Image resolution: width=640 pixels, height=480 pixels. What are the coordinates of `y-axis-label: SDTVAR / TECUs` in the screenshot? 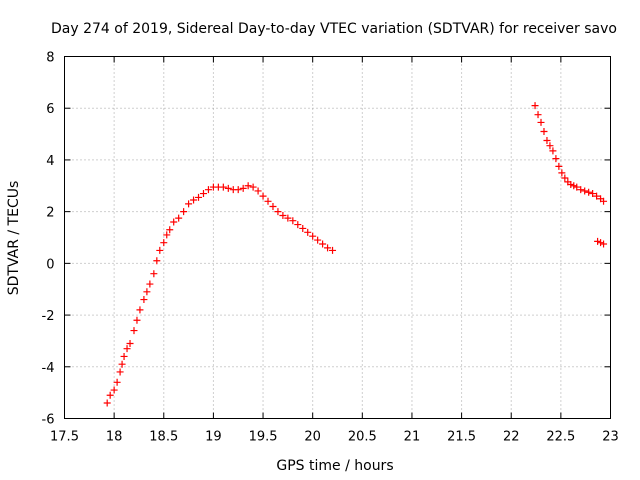 It's located at (14, 238).